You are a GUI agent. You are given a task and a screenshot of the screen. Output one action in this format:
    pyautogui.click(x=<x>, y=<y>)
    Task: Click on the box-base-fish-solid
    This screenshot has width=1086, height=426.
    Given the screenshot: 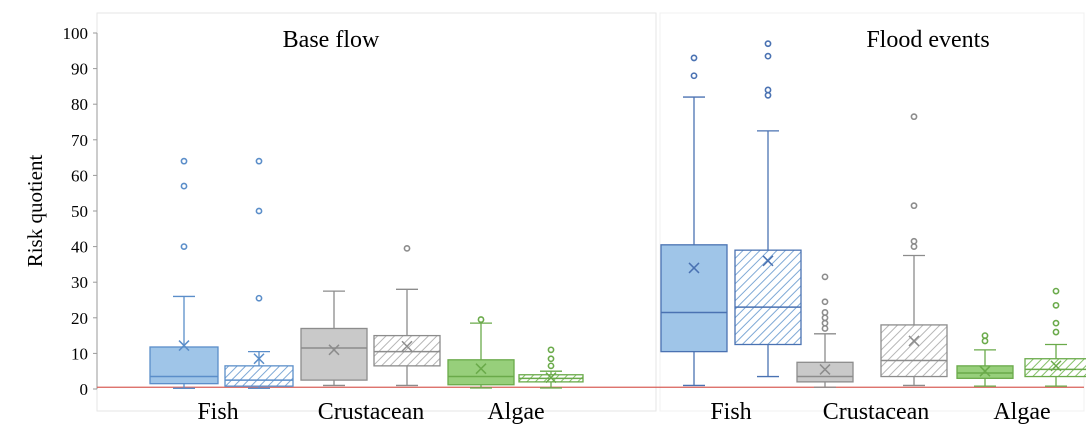 What is the action you would take?
    pyautogui.click(x=184, y=273)
    